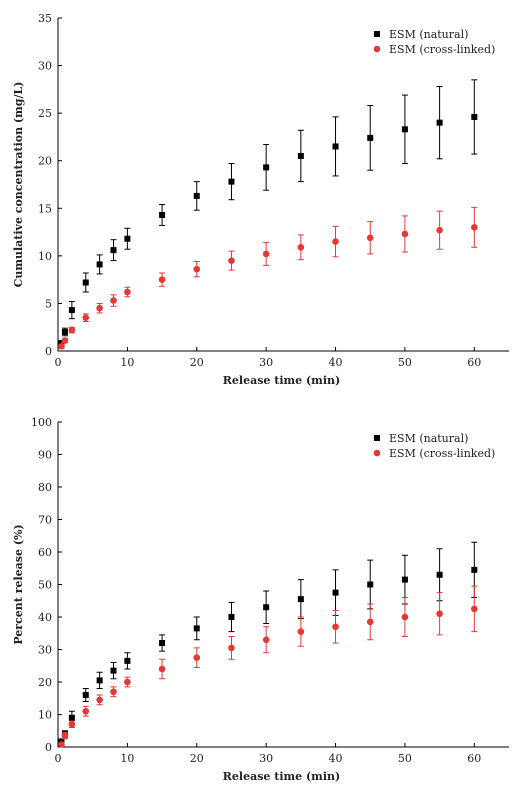  What do you see at coordinates (45, 617) in the screenshot?
I see `y-tick-label: 40` at bounding box center [45, 617].